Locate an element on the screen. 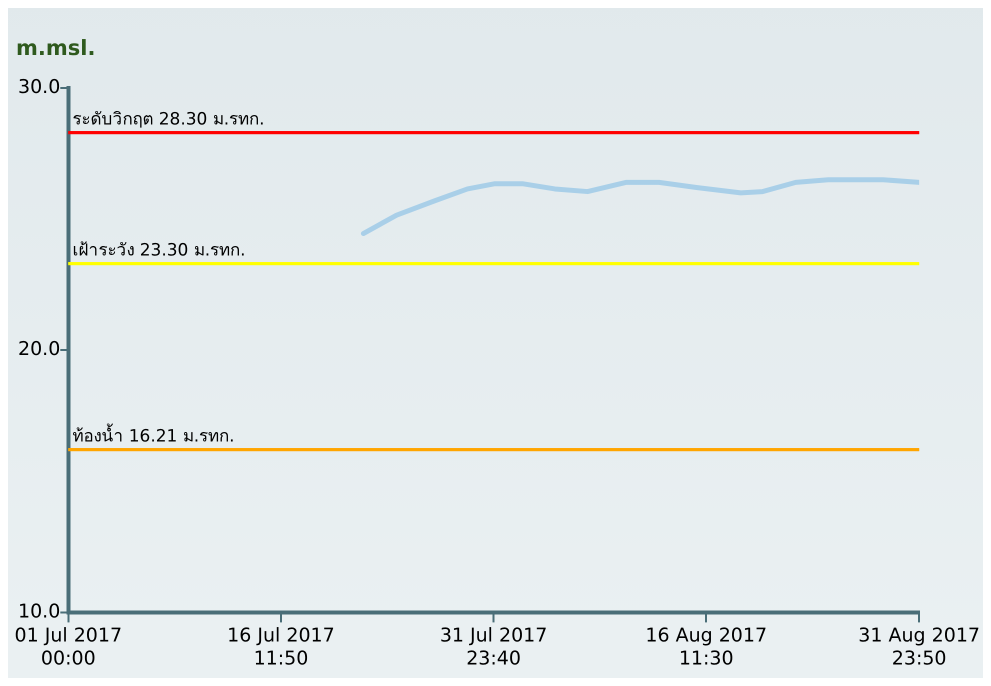 The width and height of the screenshot is (991, 686). x-tick-label: 16 Aug 2017 11:30 is located at coordinates (706, 647).